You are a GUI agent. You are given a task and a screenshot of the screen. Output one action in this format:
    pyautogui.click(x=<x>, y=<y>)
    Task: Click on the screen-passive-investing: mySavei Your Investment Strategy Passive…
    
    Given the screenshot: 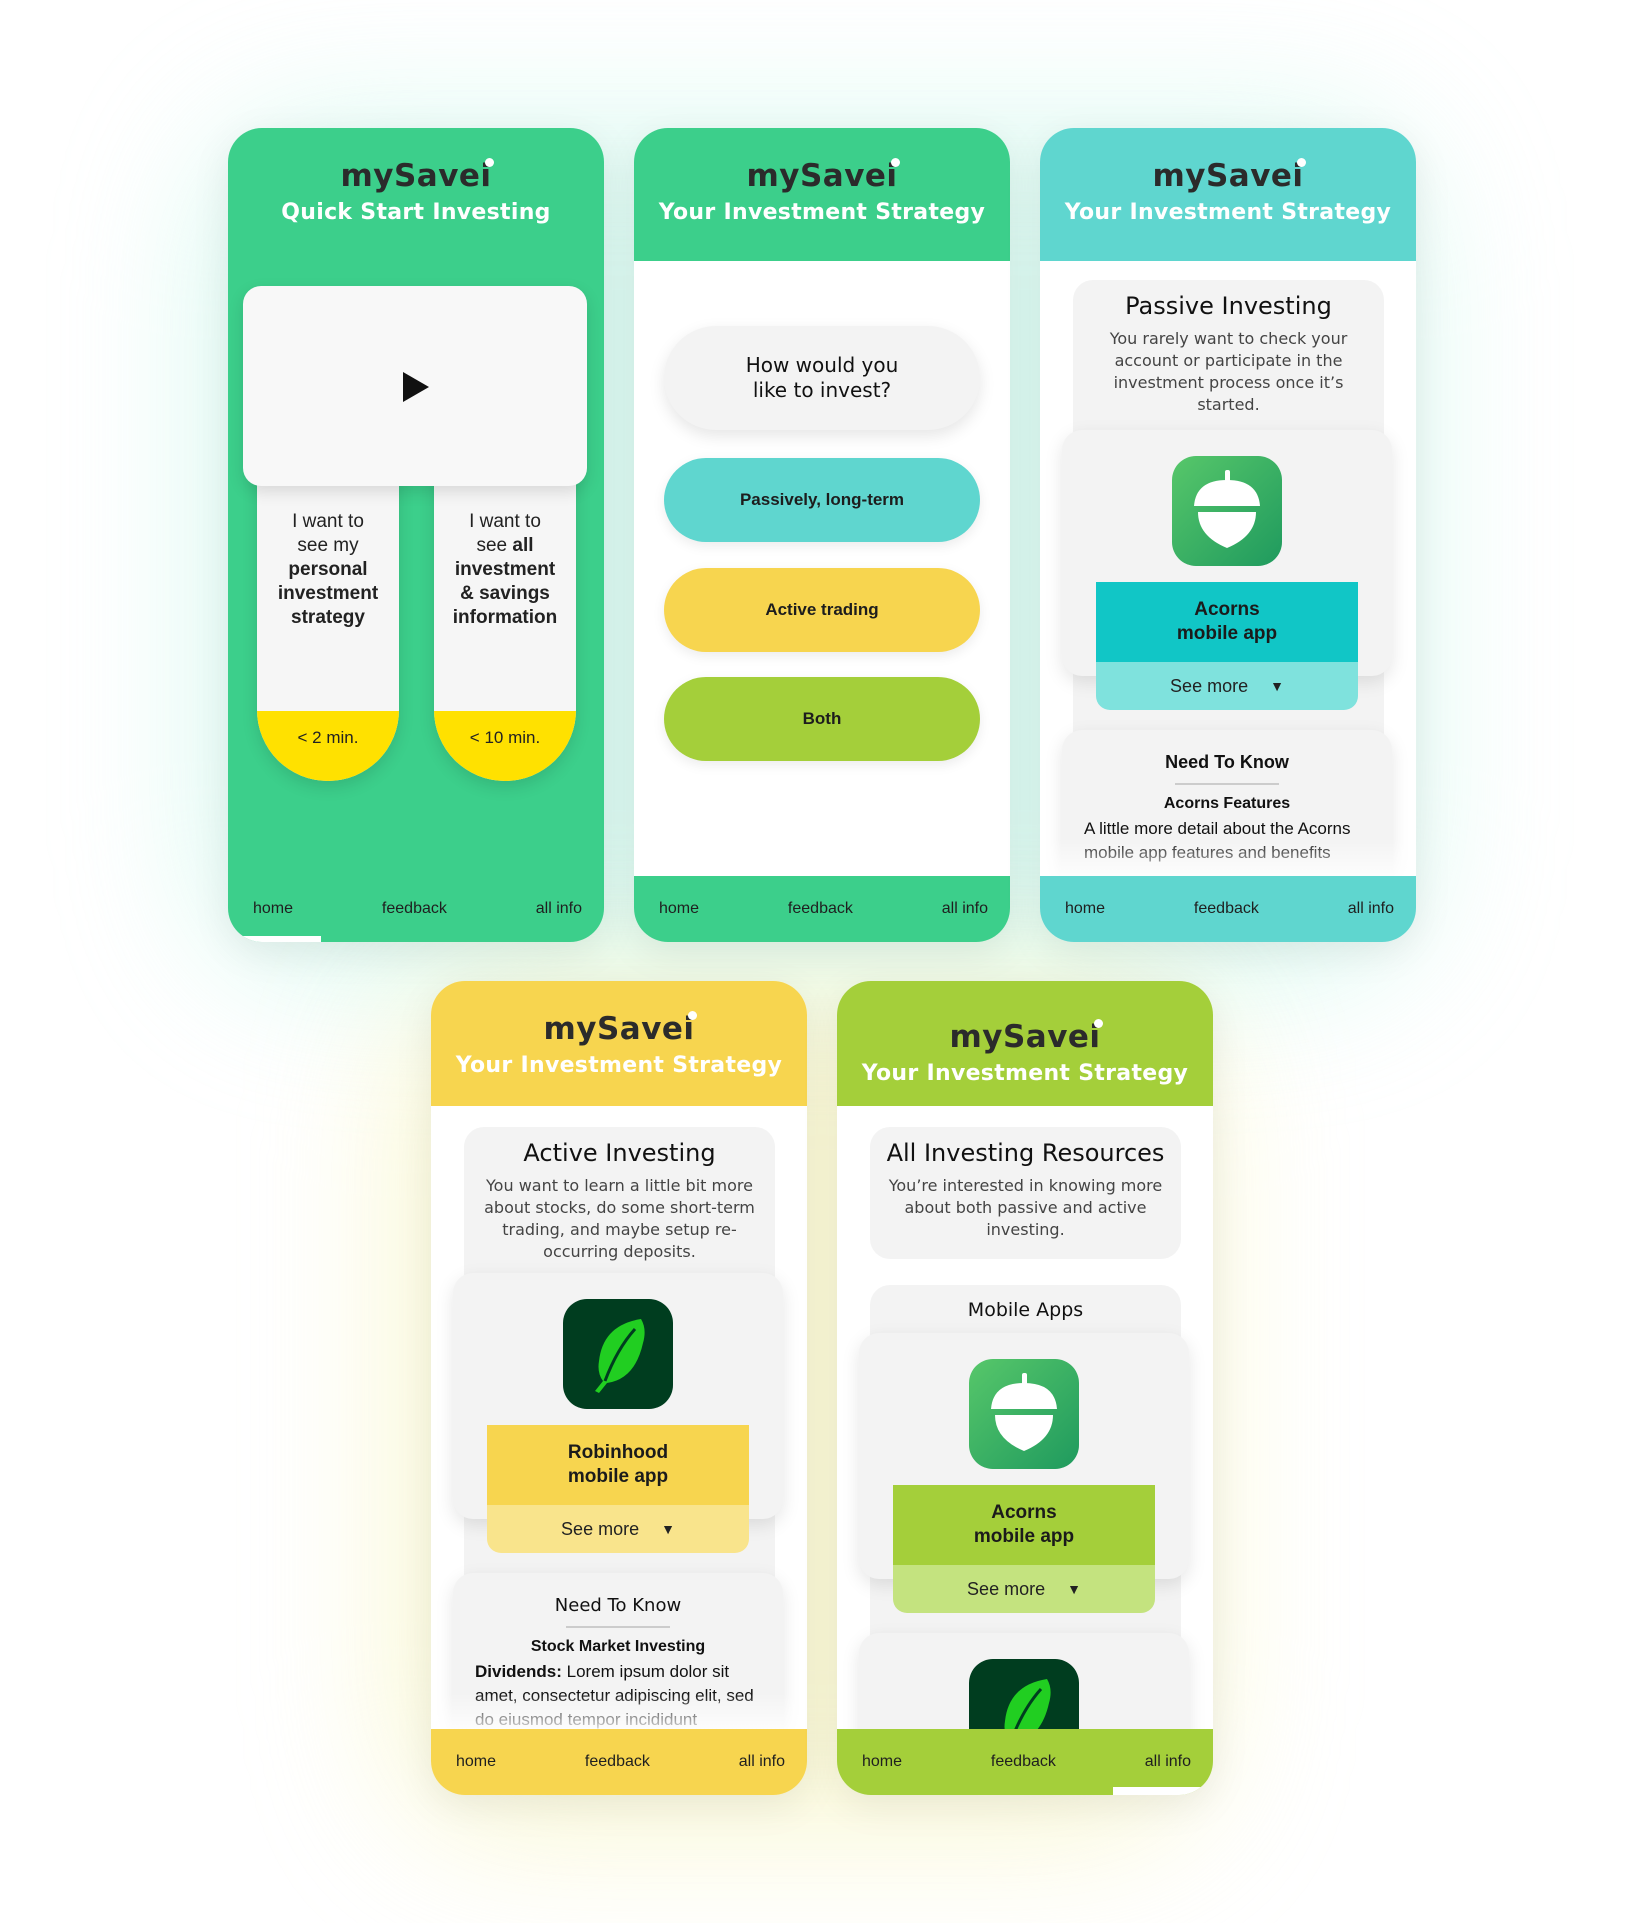 What is the action you would take?
    pyautogui.click(x=1228, y=535)
    